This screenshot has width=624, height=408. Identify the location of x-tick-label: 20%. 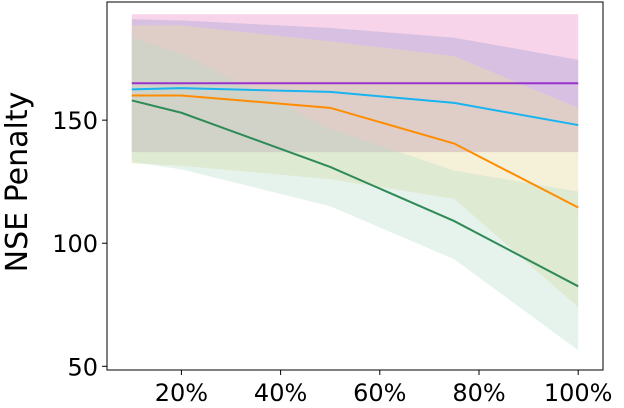
(181, 393).